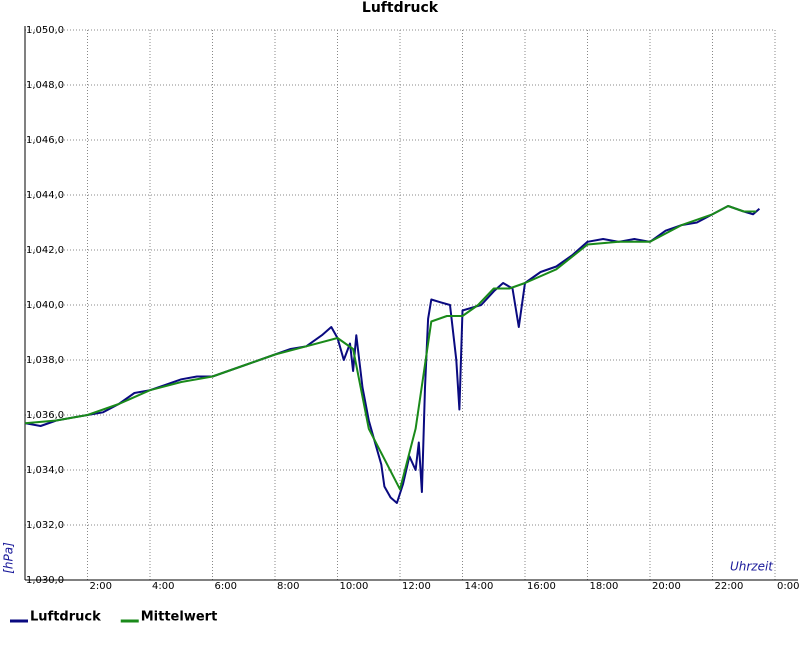  I want to click on legend-label: Mittelwert, so click(179, 617).